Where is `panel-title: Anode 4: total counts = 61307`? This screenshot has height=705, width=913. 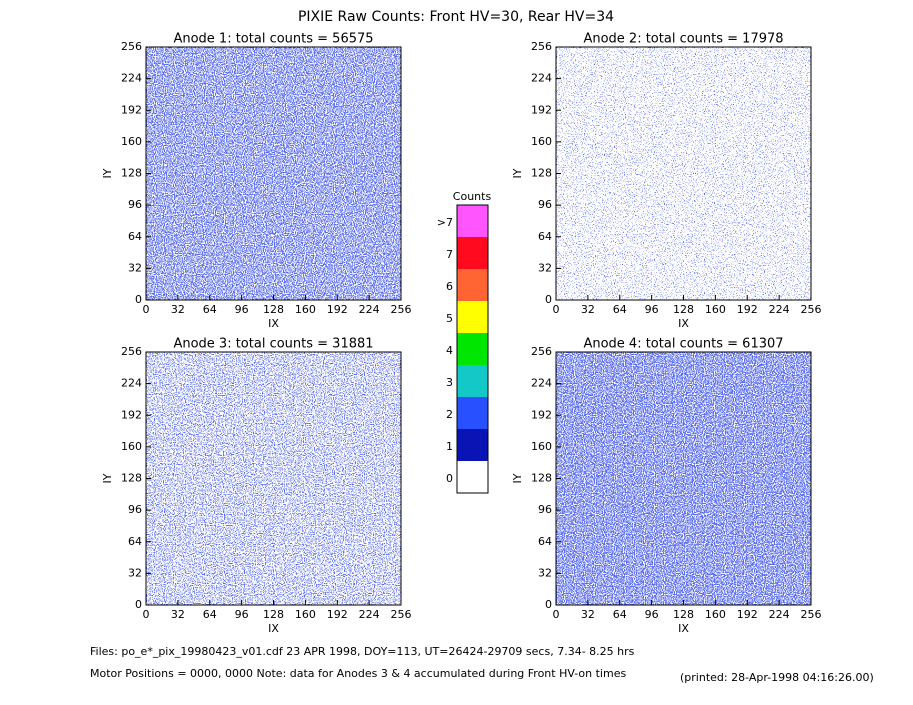 panel-title: Anode 4: total counts = 61307 is located at coordinates (683, 344).